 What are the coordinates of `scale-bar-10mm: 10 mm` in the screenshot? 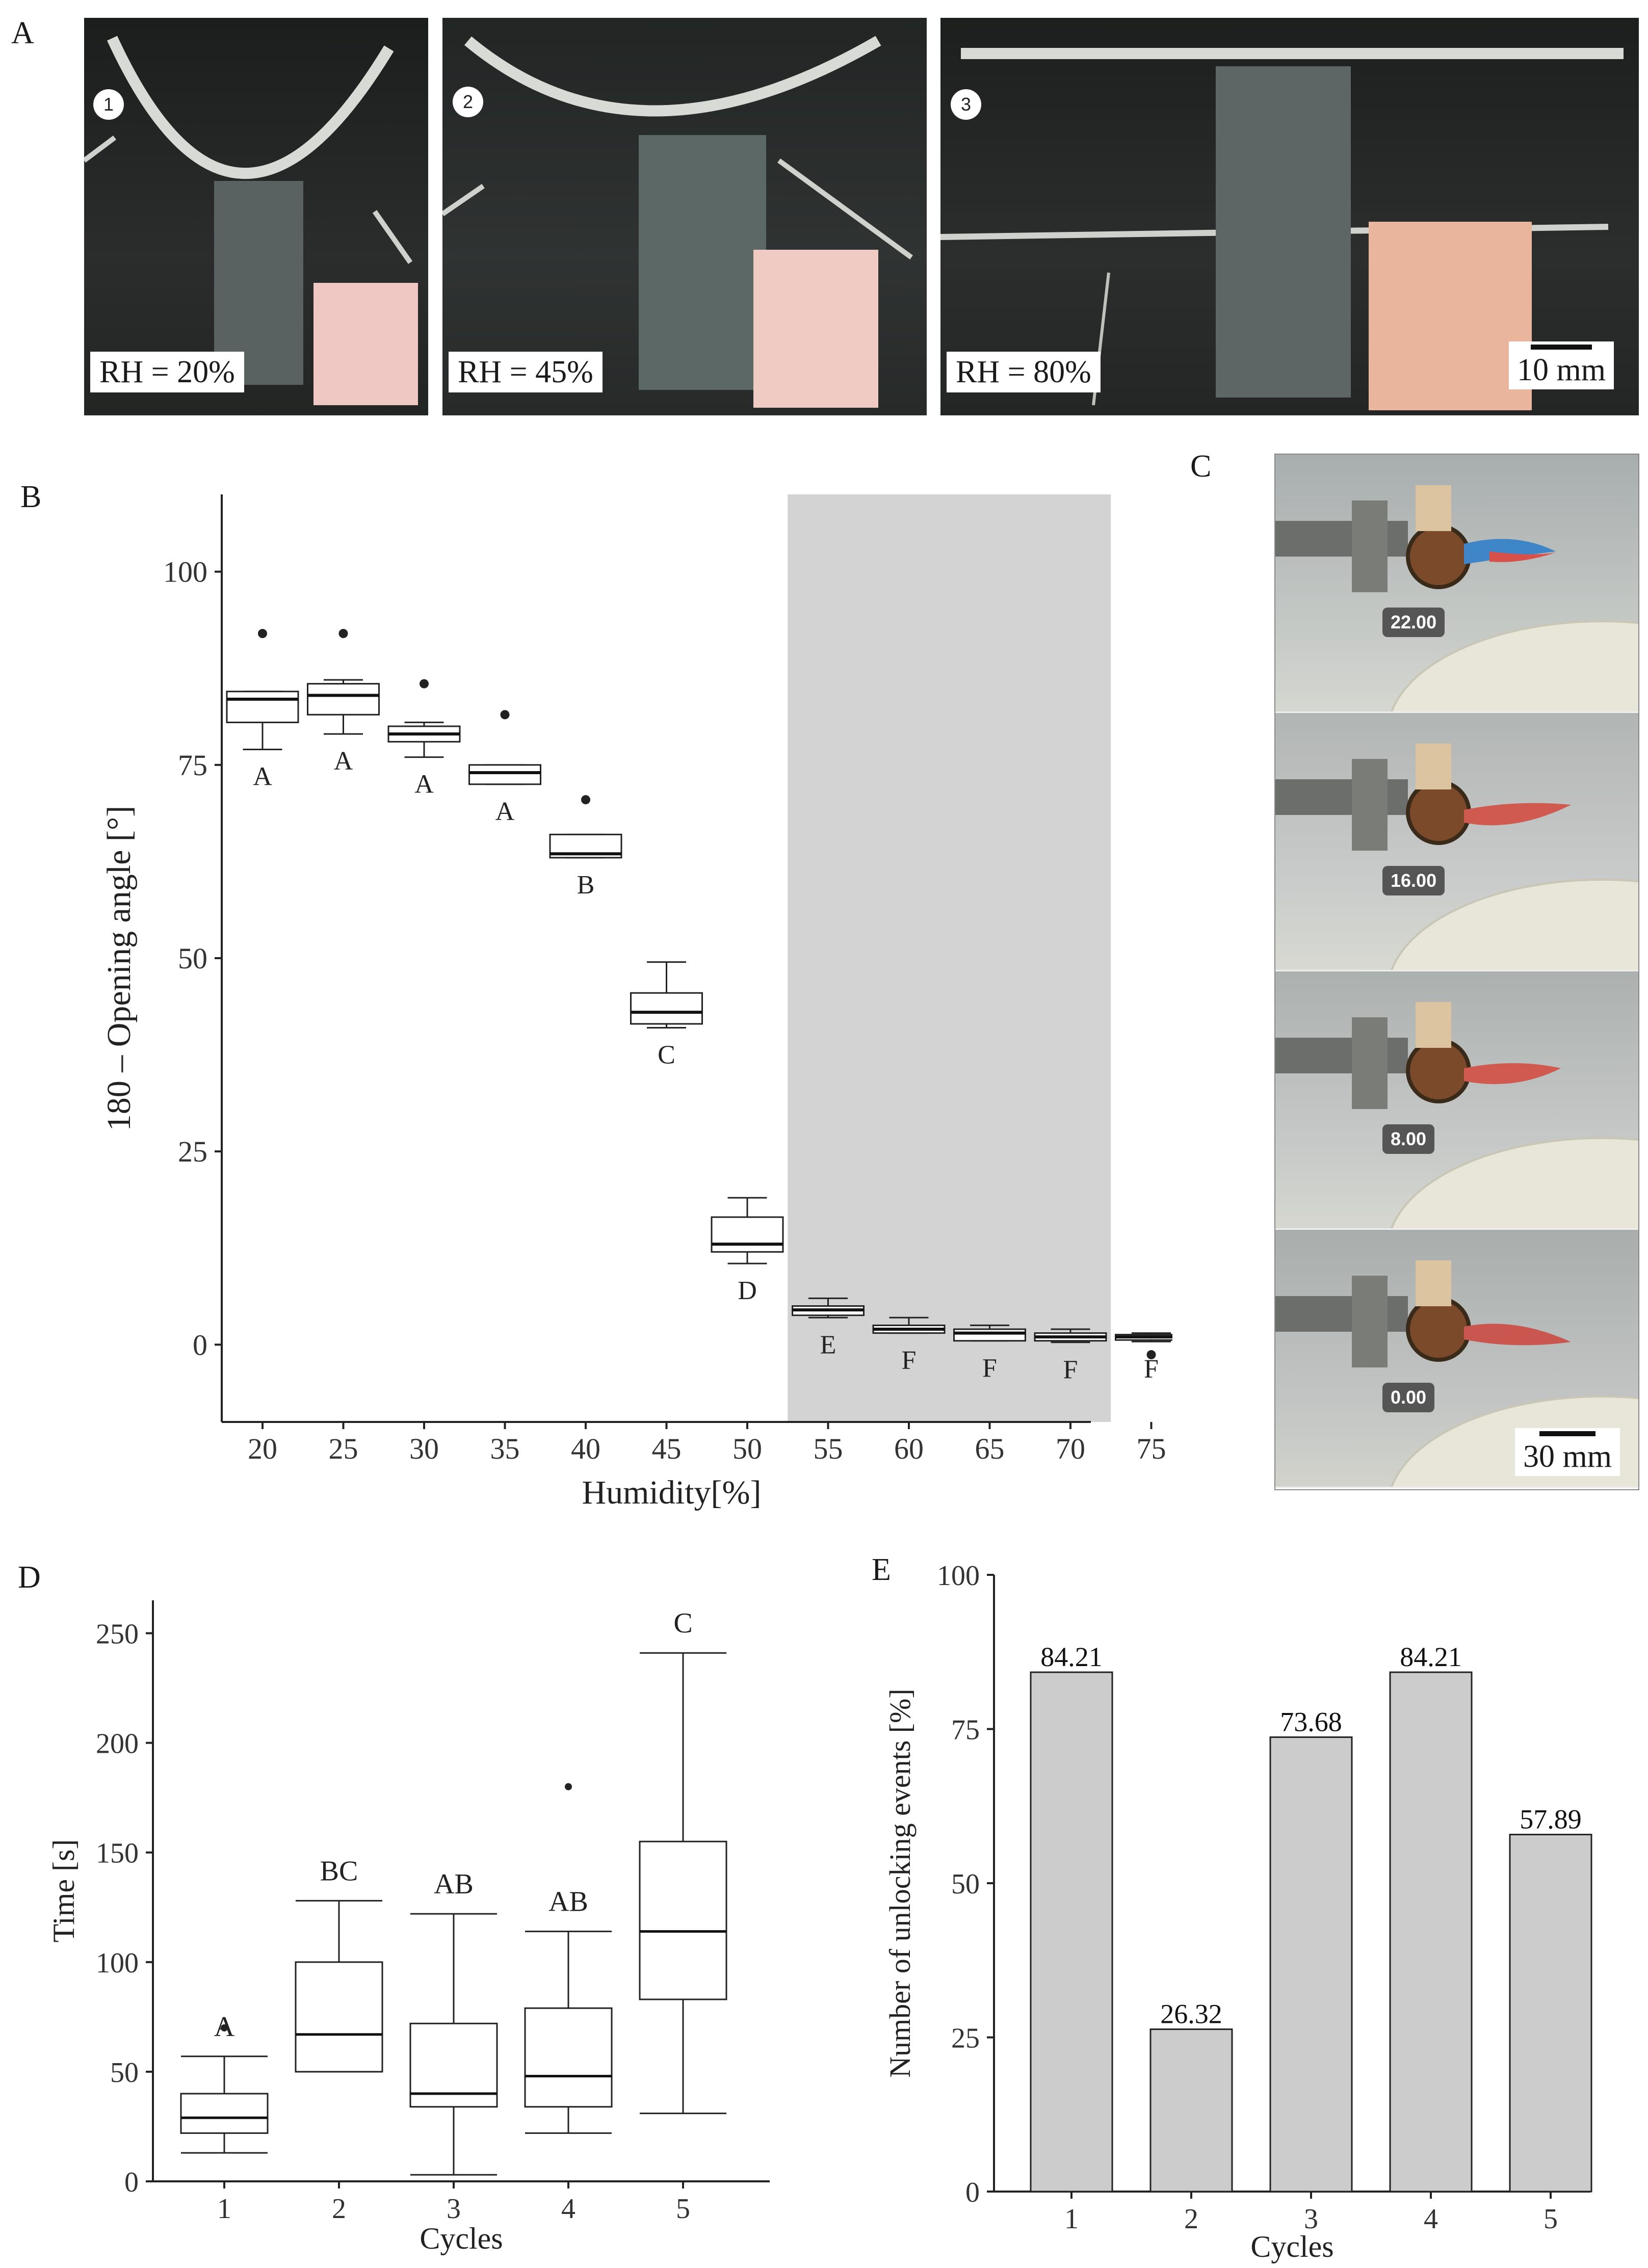 It's located at (1562, 365).